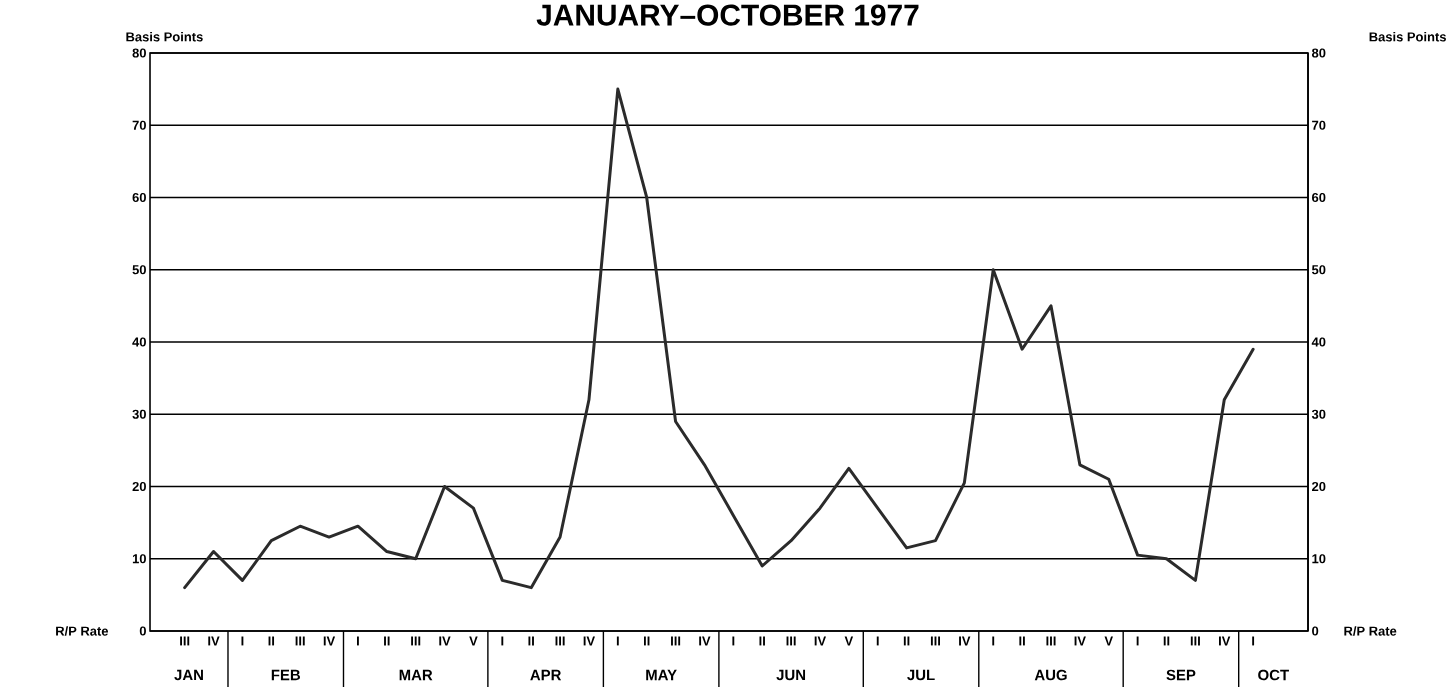 Image resolution: width=1455 pixels, height=687 pixels. Describe the element at coordinates (1318, 53) in the screenshot. I see `y2-tick-label: 80` at that location.